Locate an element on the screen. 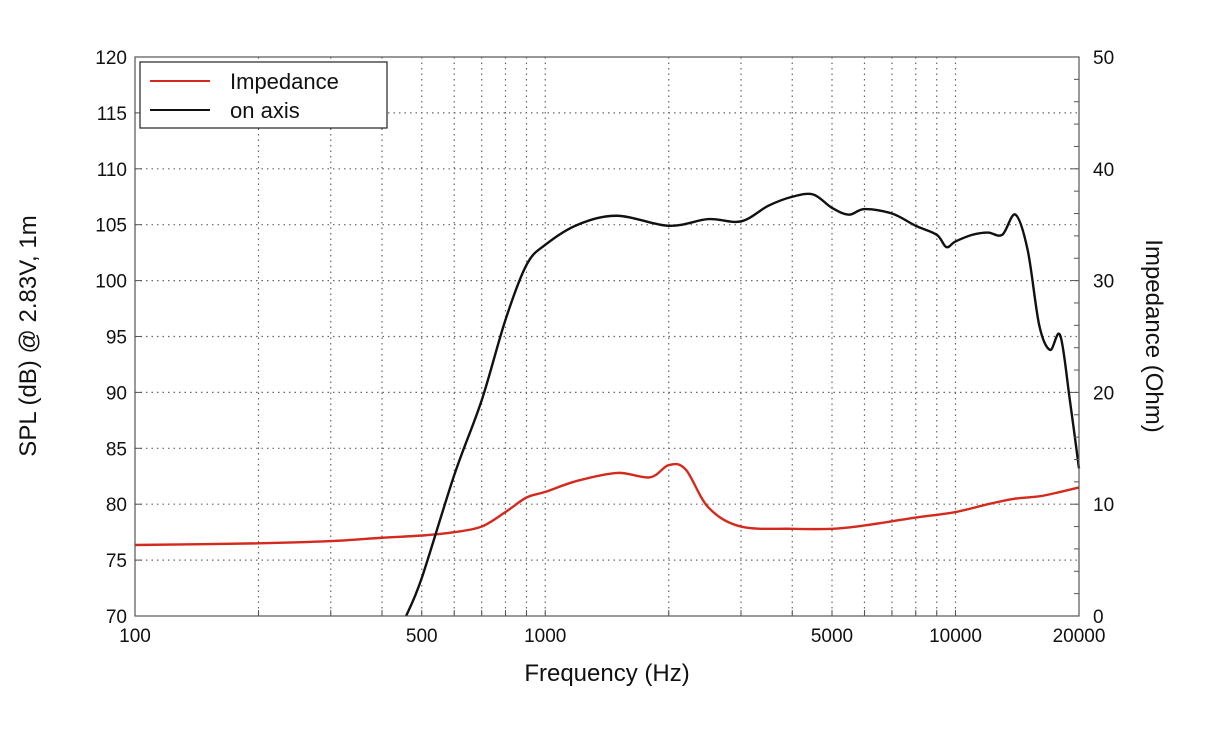 Image resolution: width=1214 pixels, height=733 pixels. y2-tick-label: 40 is located at coordinates (1103, 170).